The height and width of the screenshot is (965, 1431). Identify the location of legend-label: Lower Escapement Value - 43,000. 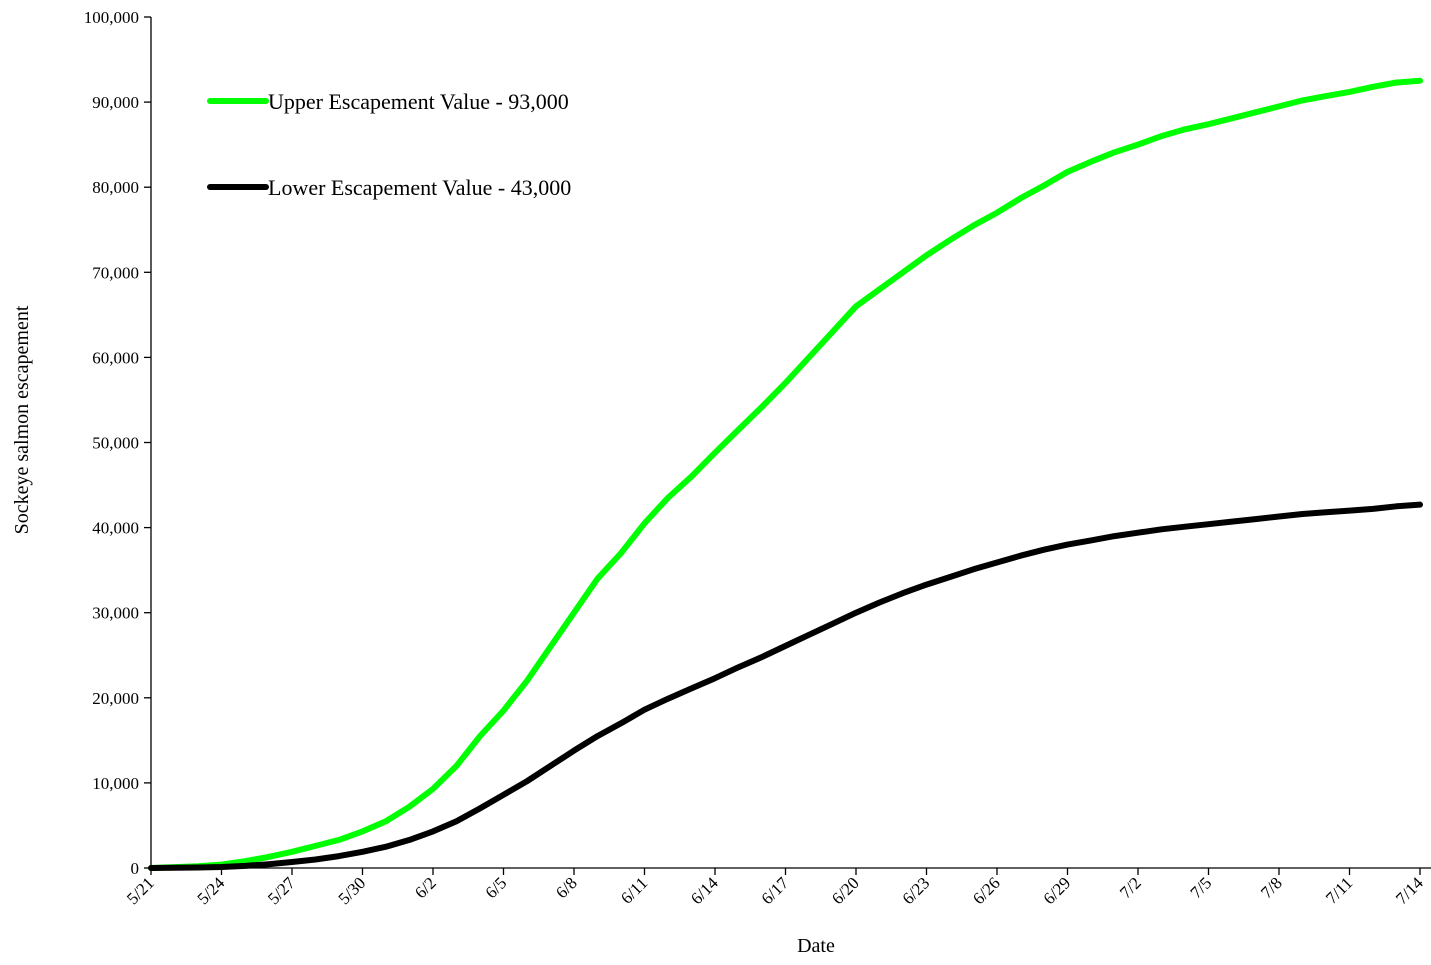
(419, 187).